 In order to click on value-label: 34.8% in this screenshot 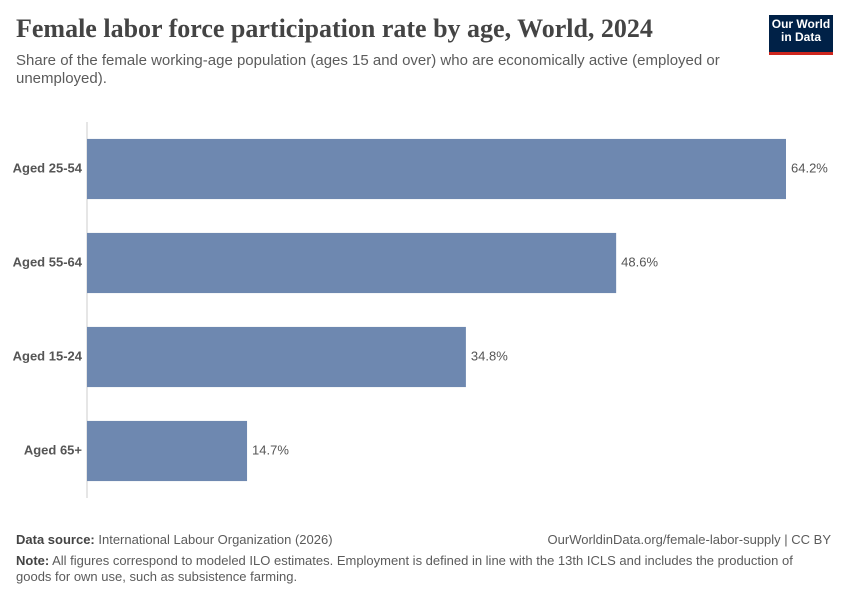, I will do `click(489, 355)`.